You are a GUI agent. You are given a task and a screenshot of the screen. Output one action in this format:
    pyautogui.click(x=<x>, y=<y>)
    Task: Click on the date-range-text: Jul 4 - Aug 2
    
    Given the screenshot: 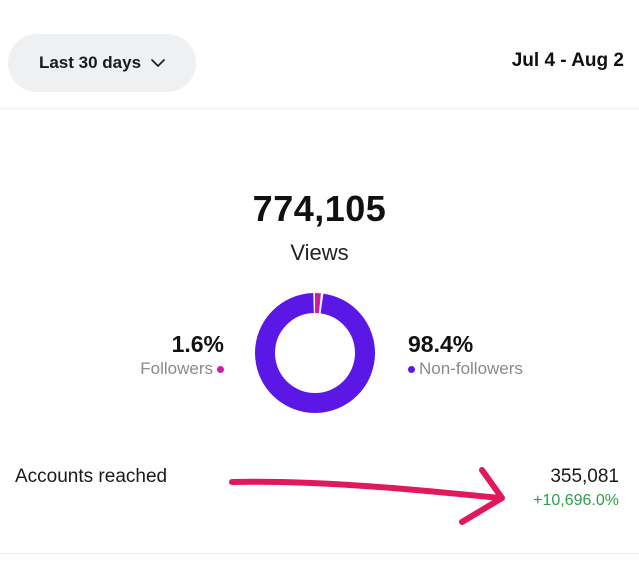 What is the action you would take?
    pyautogui.click(x=567, y=60)
    